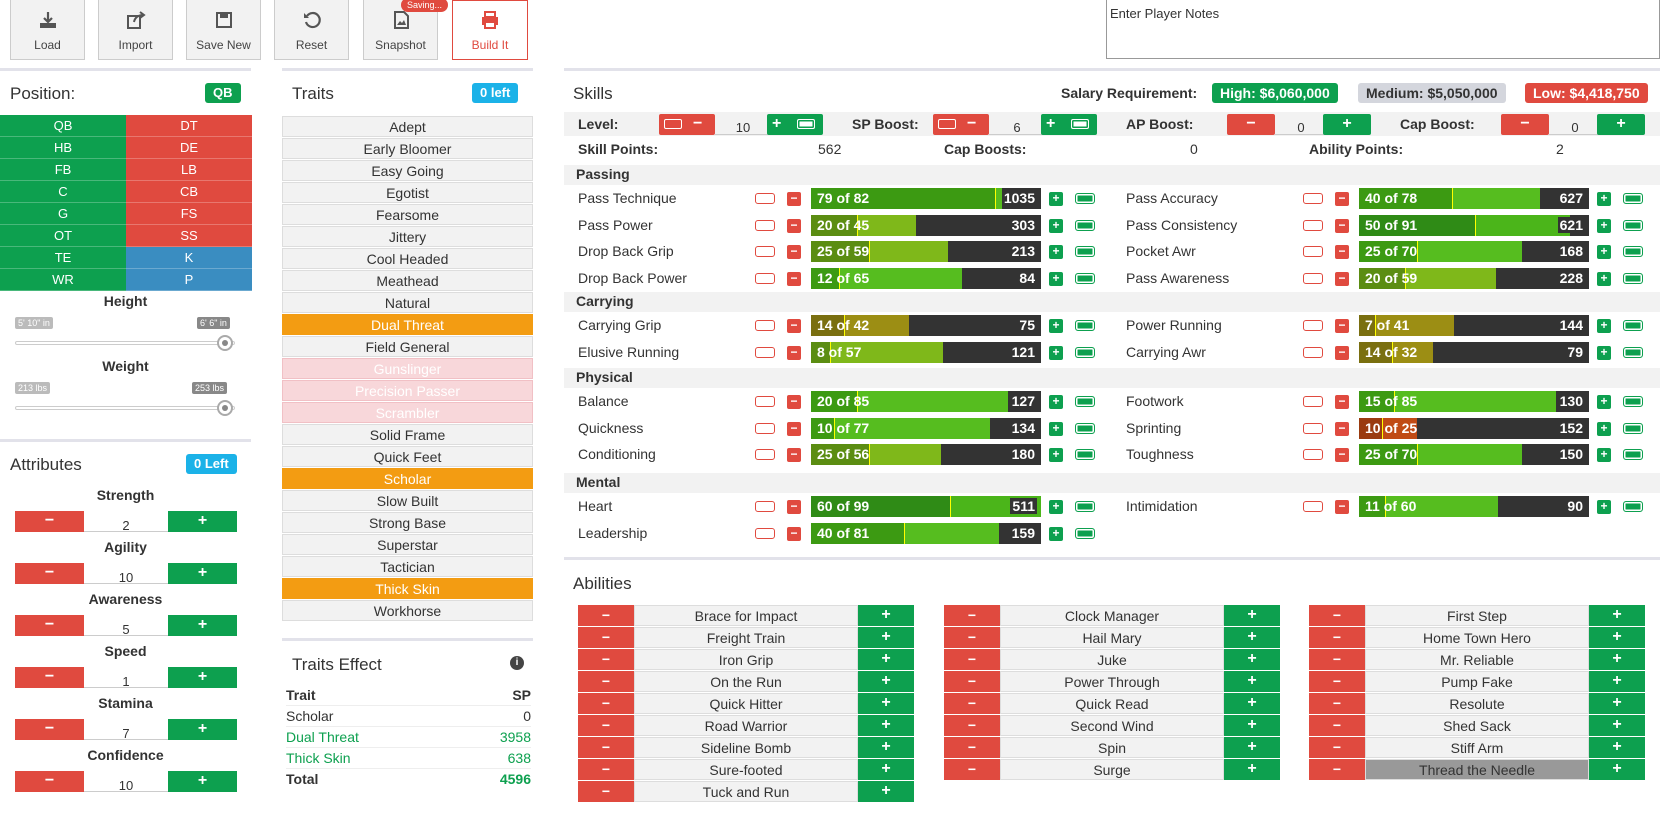  What do you see at coordinates (189, 280) in the screenshot?
I see `position-p: P` at bounding box center [189, 280].